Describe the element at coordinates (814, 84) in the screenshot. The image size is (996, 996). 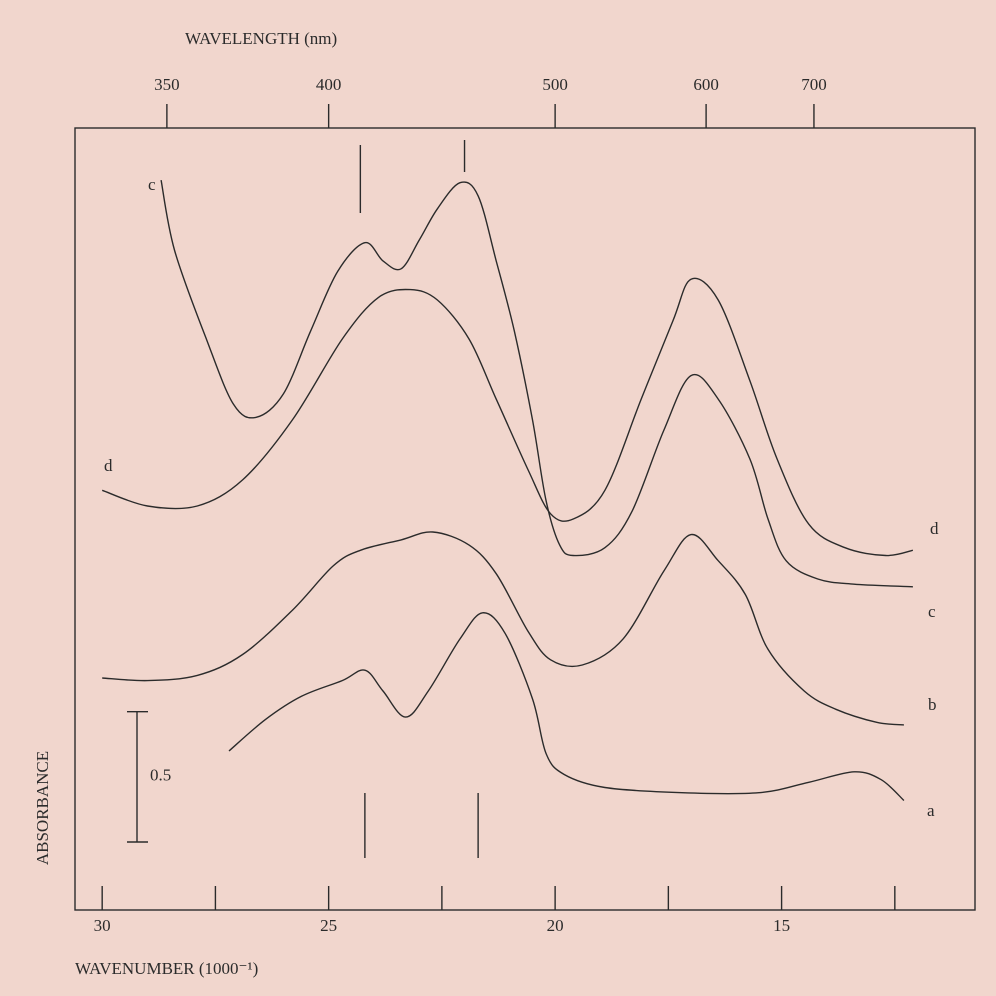
I see `x2-tick-label: 700` at that location.